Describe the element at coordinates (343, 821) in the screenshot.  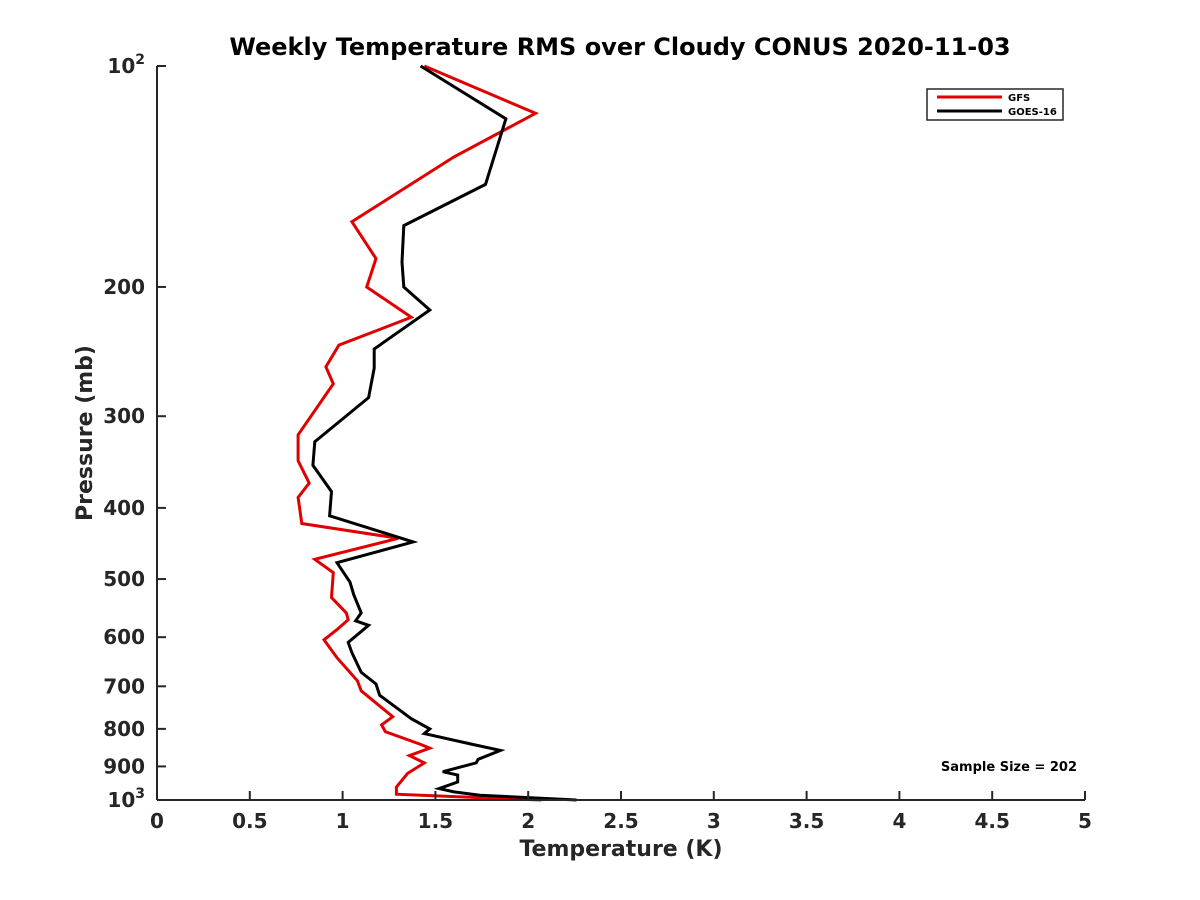
I see `x-tick-label: 1` at that location.